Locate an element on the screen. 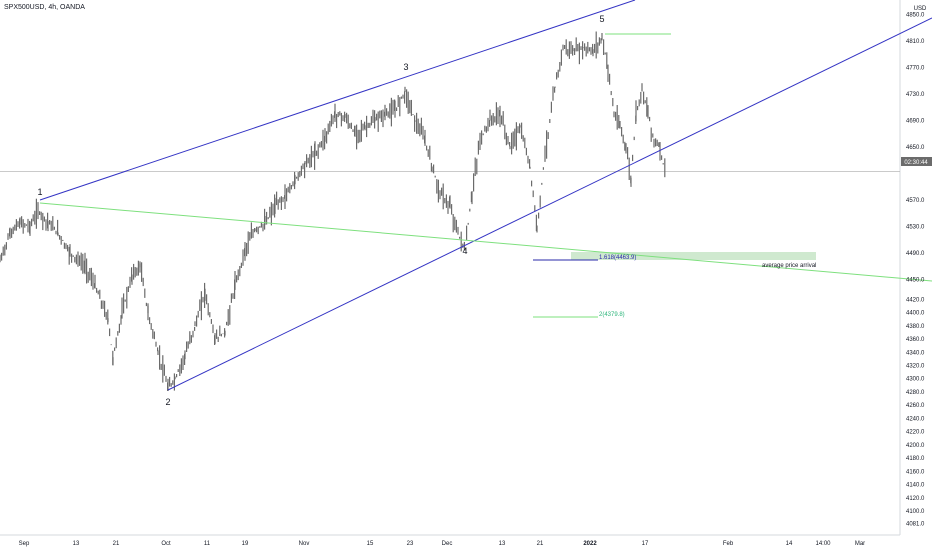 This screenshot has height=550, width=932. price-tick-label: 4300.0 is located at coordinates (915, 380).